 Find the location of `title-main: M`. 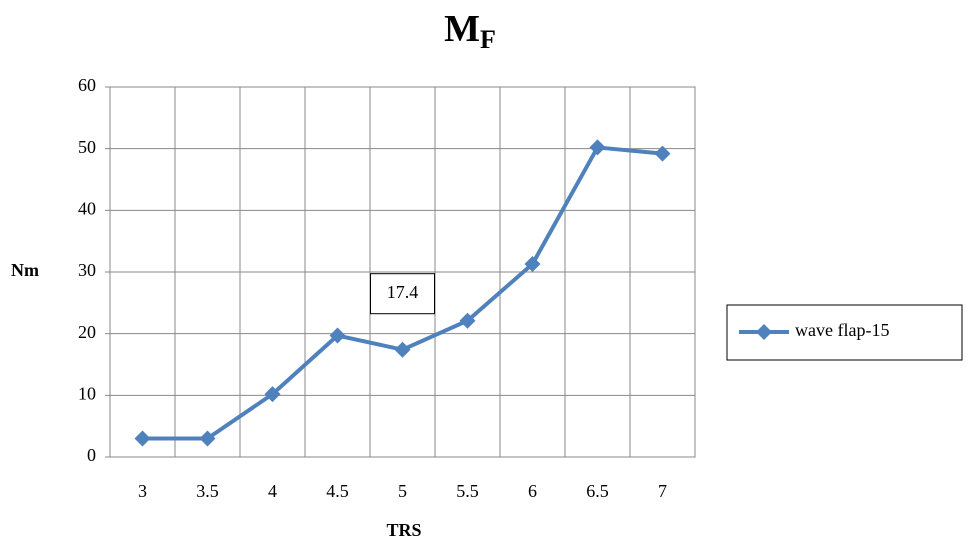

title-main: M is located at coordinates (462, 29).